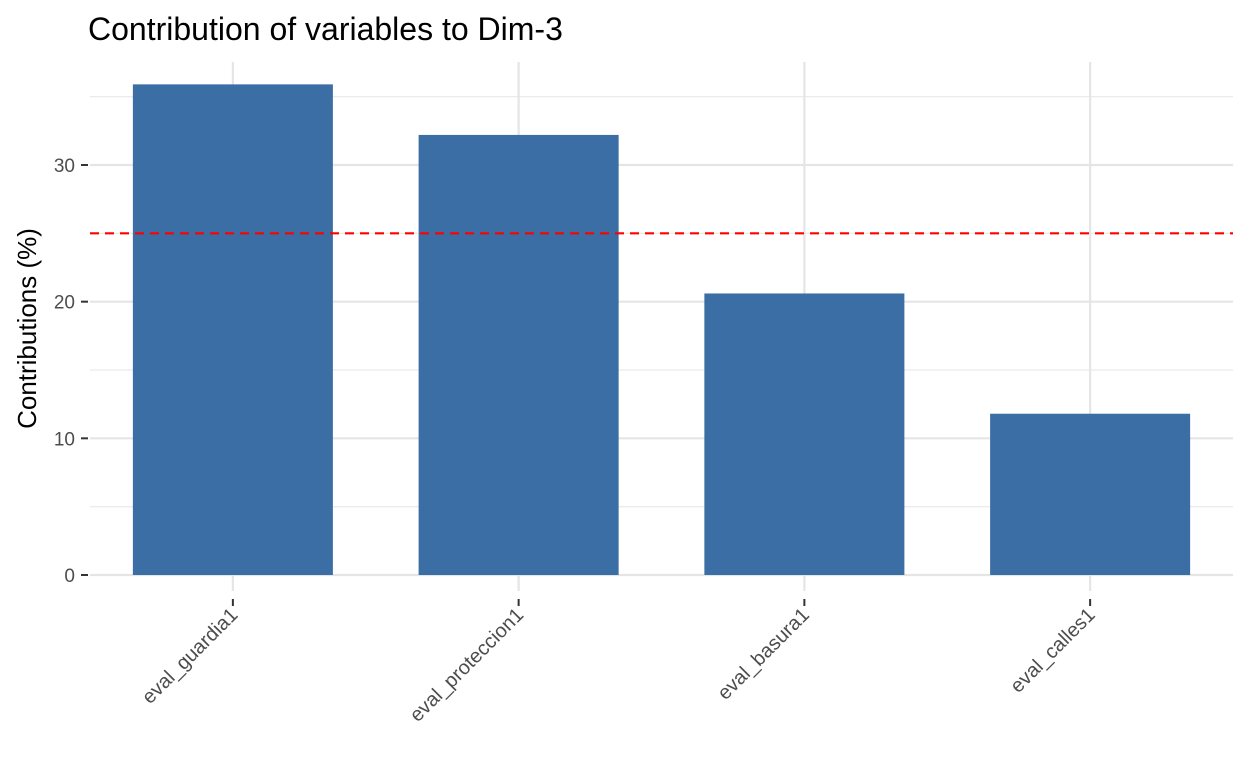 Image resolution: width=1248 pixels, height=768 pixels. Describe the element at coordinates (64, 439) in the screenshot. I see `y-tick-label: 10` at that location.